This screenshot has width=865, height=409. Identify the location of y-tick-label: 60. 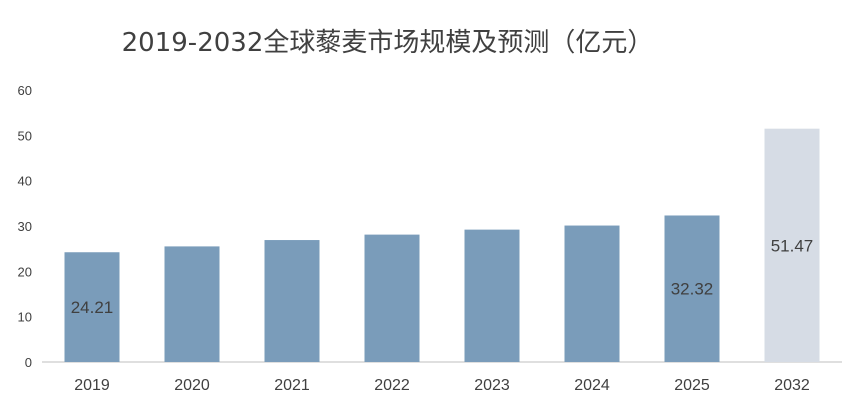
(25, 90).